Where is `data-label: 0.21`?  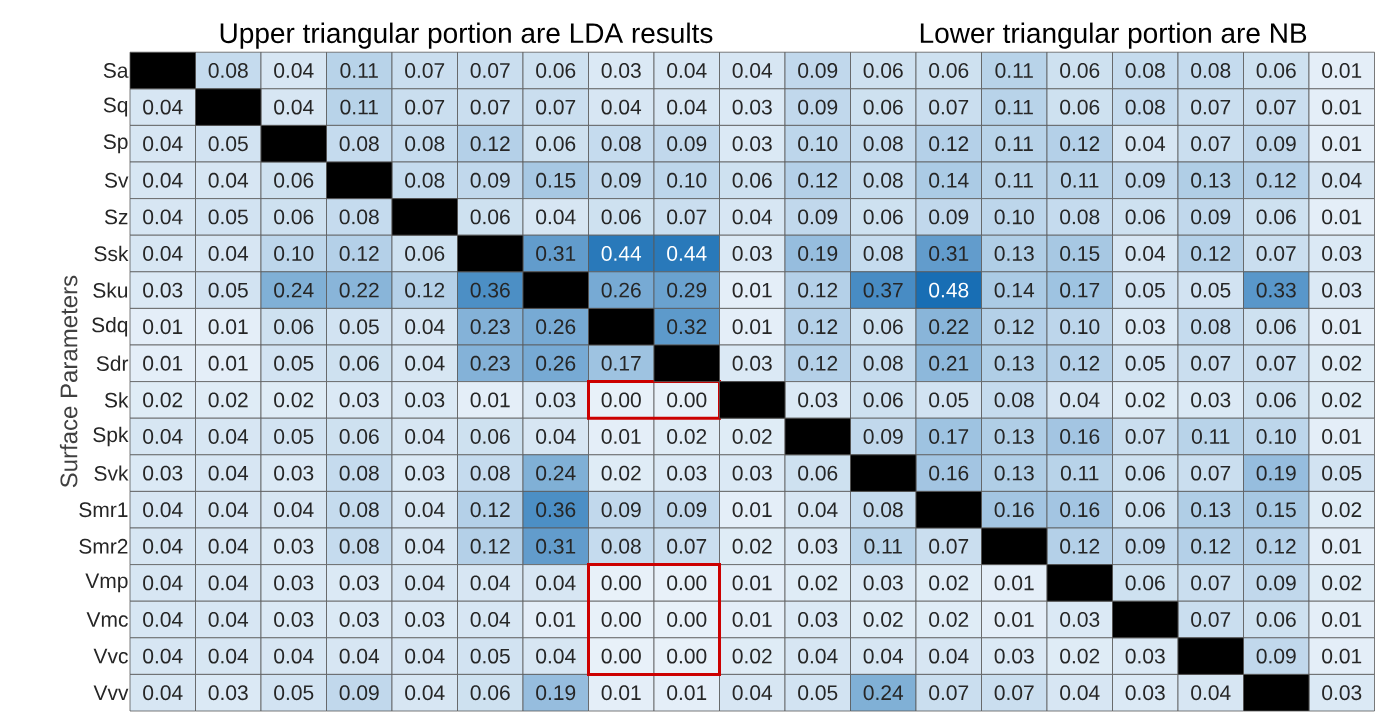 data-label: 0.21 is located at coordinates (949, 363).